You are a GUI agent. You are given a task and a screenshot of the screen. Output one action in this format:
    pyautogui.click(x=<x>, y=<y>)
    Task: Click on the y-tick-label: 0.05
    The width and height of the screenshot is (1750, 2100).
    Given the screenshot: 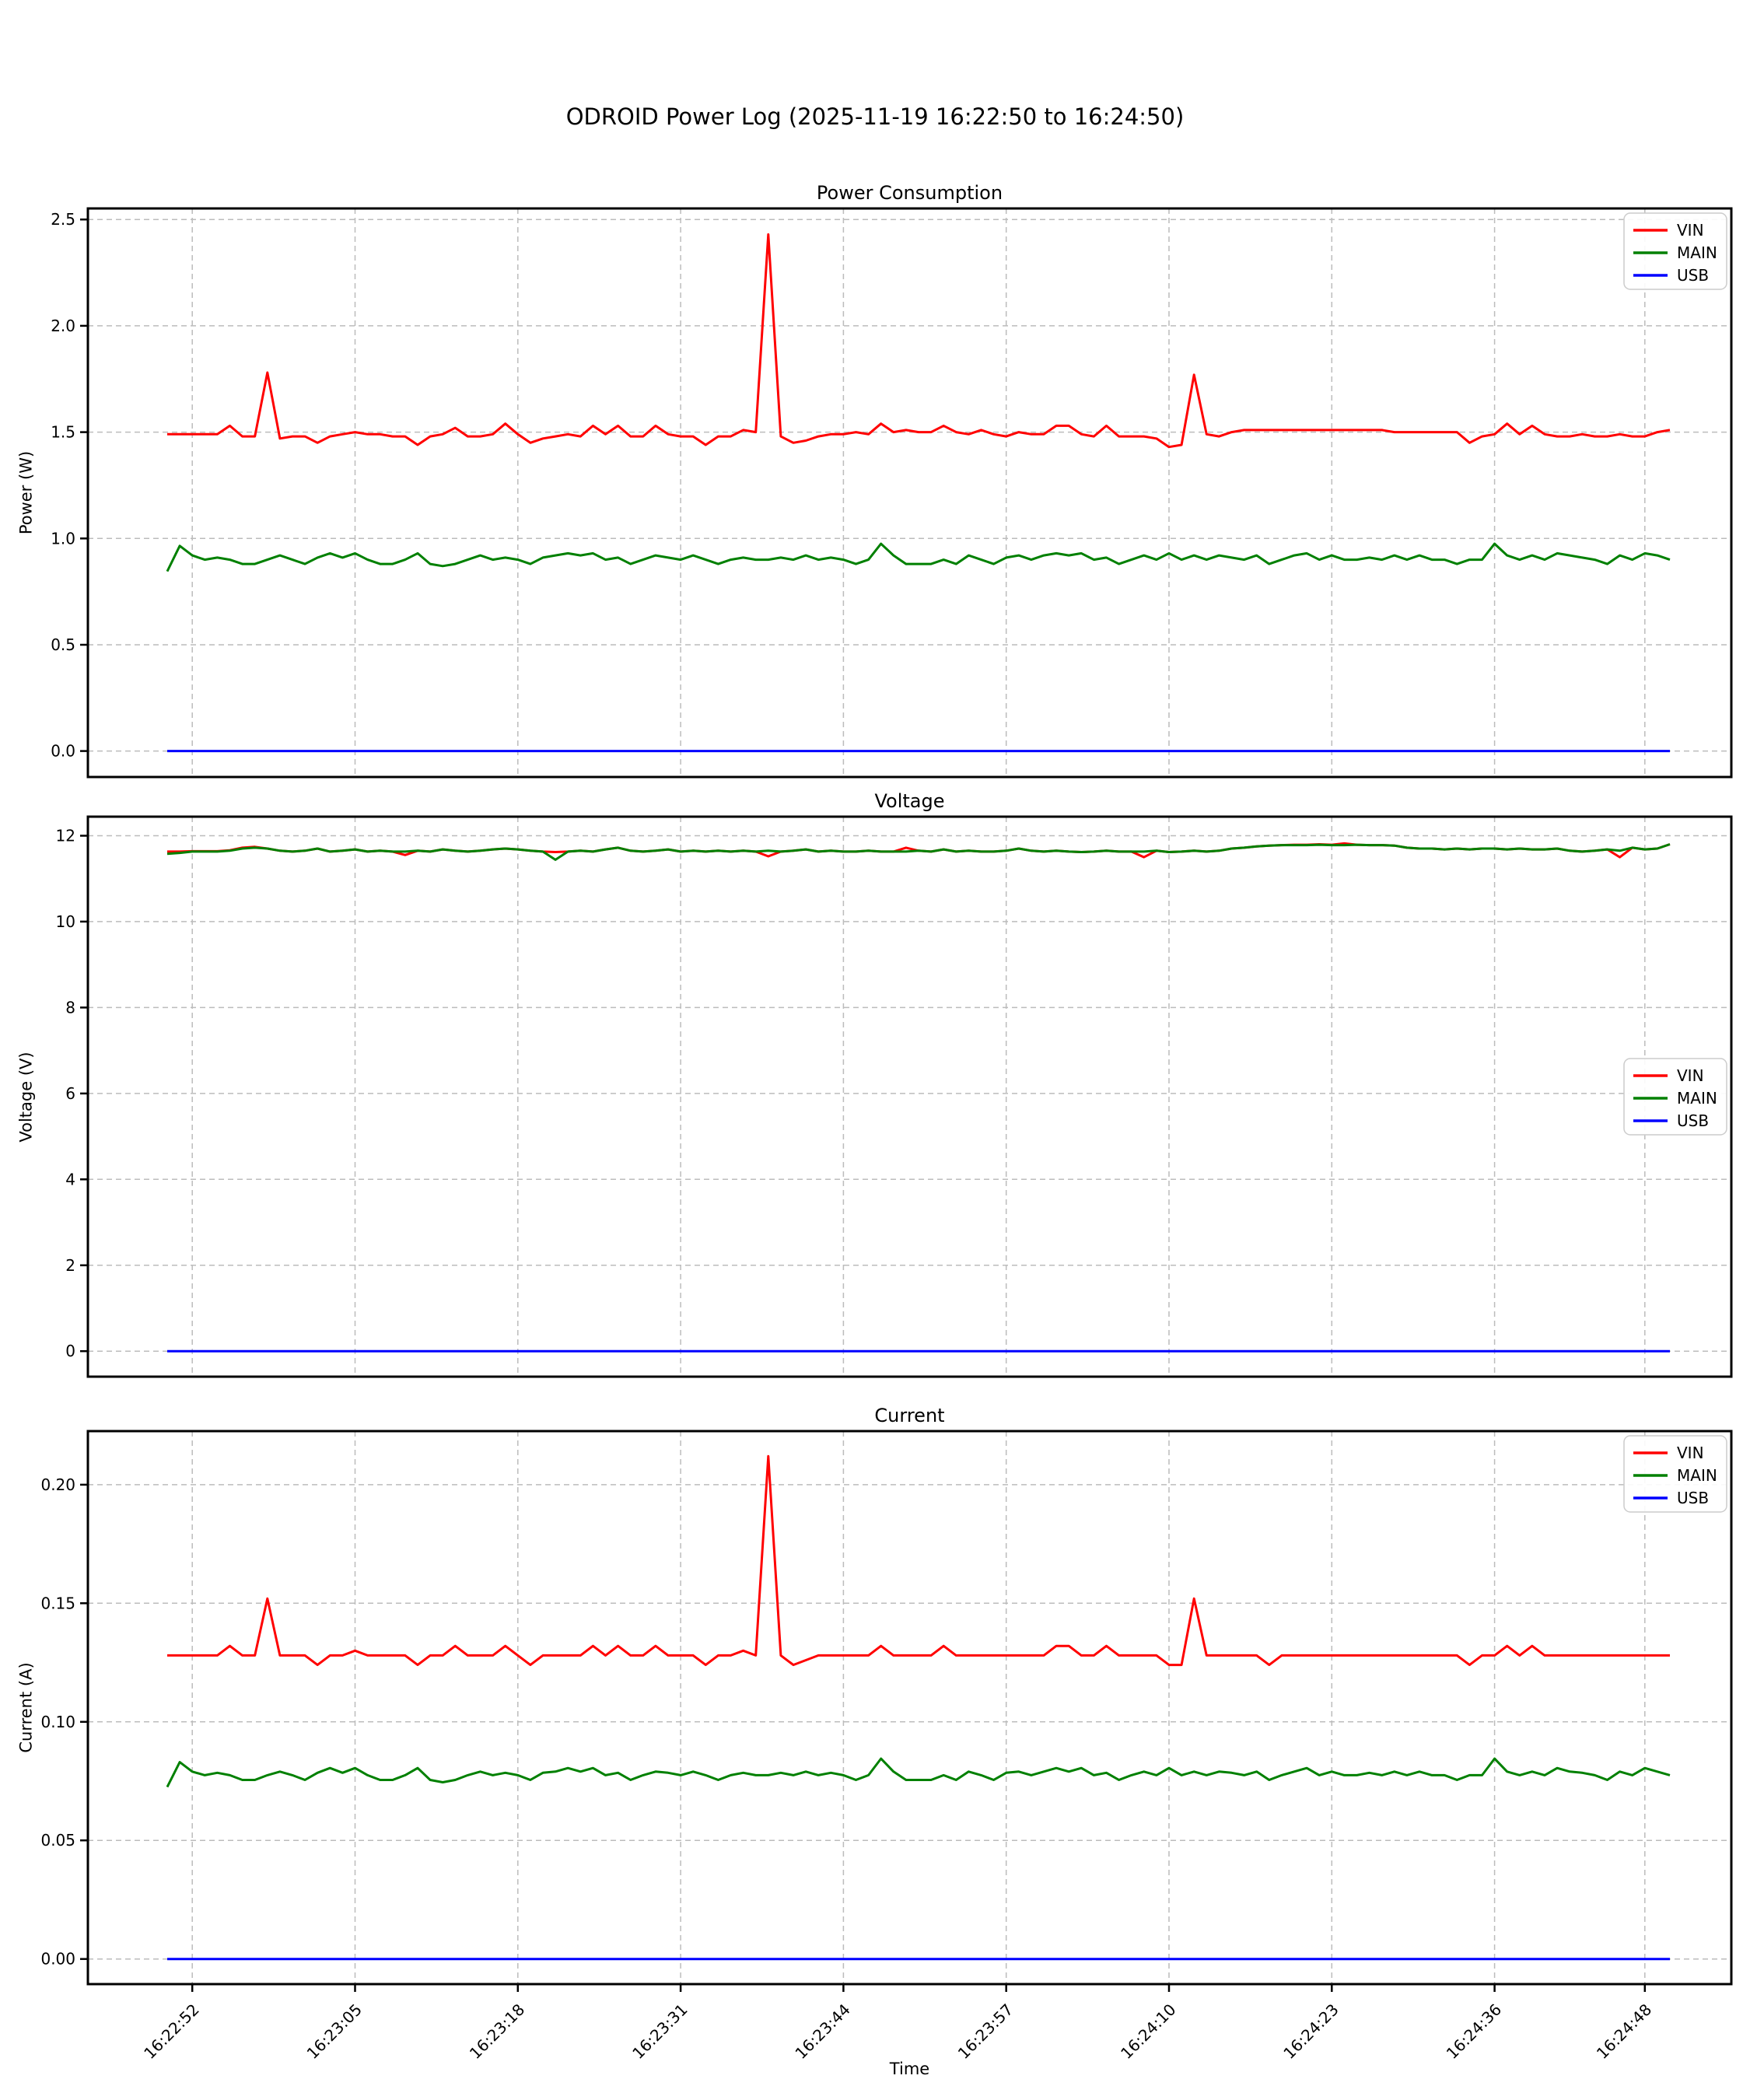 What is the action you would take?
    pyautogui.click(x=57, y=1841)
    